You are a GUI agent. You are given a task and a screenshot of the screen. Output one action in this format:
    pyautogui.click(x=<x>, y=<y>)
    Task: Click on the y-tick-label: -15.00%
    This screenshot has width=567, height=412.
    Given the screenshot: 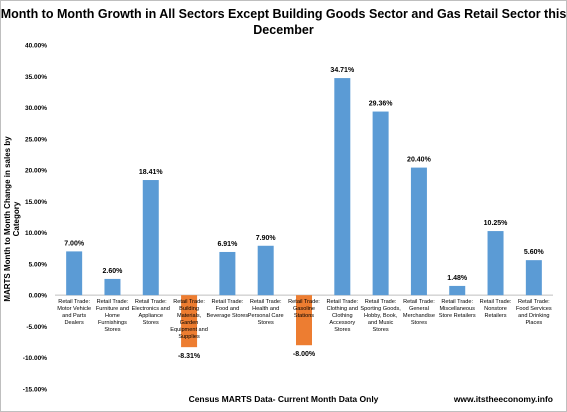 What is the action you would take?
    pyautogui.click(x=35, y=390)
    